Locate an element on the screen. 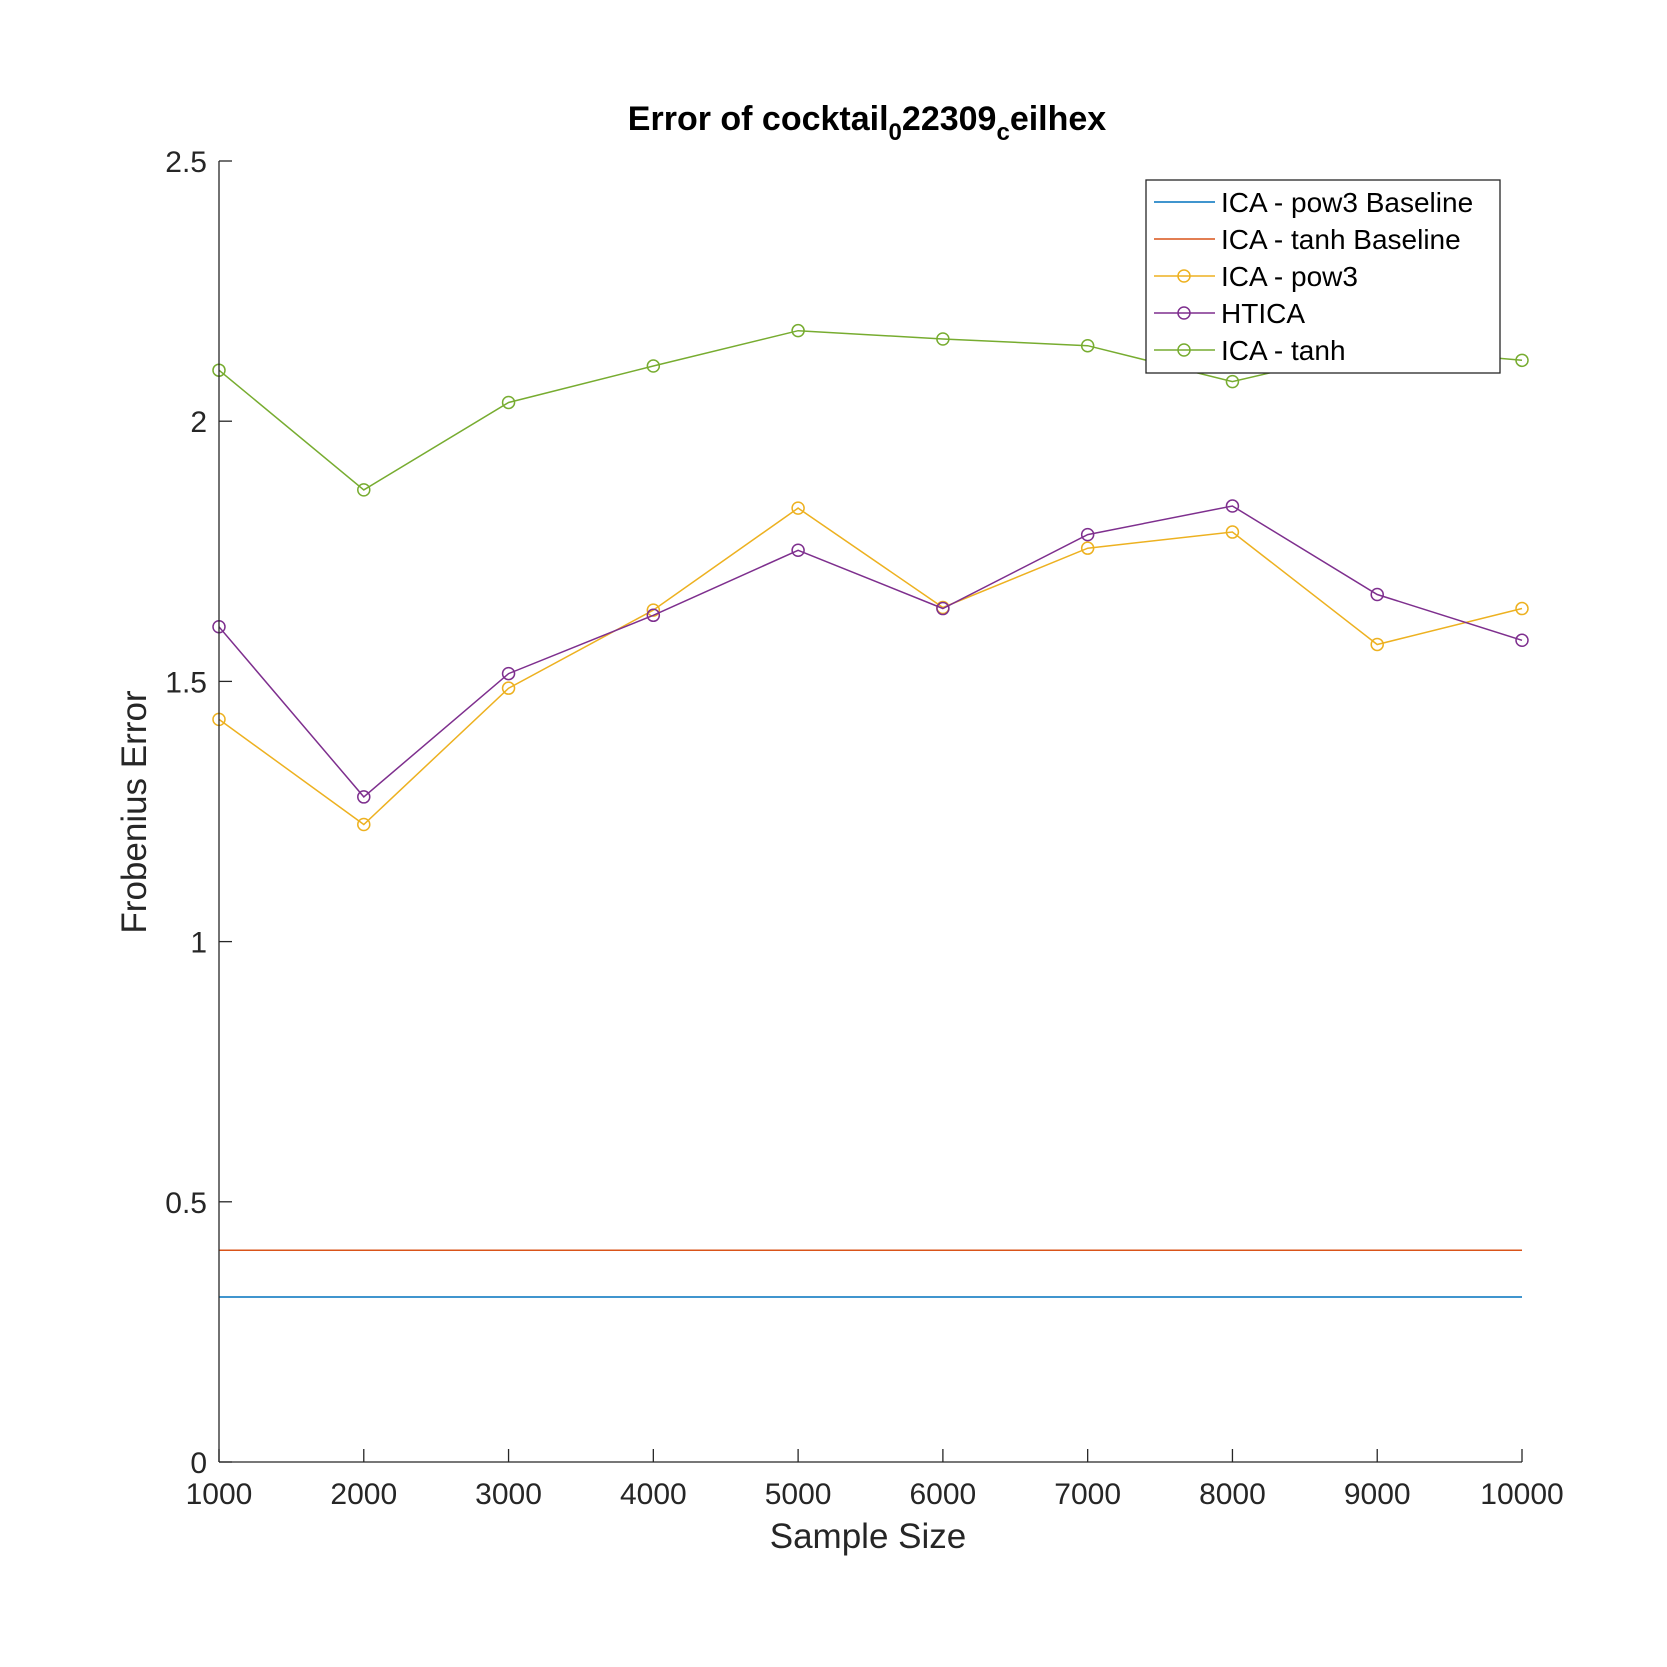 The image size is (1667, 1667). legend-label: HTICA is located at coordinates (1263, 313).